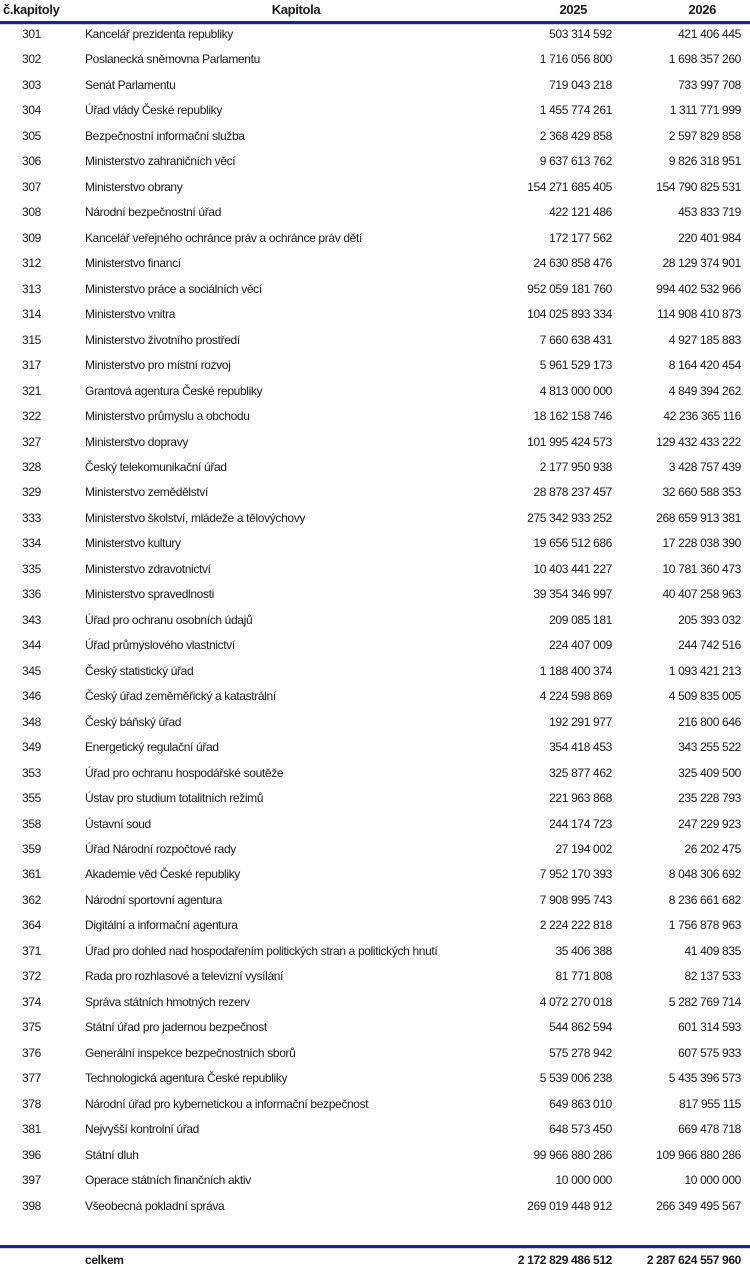  Describe the element at coordinates (699, 314) in the screenshot. I see `value-2026: 114 908 410 873` at that location.